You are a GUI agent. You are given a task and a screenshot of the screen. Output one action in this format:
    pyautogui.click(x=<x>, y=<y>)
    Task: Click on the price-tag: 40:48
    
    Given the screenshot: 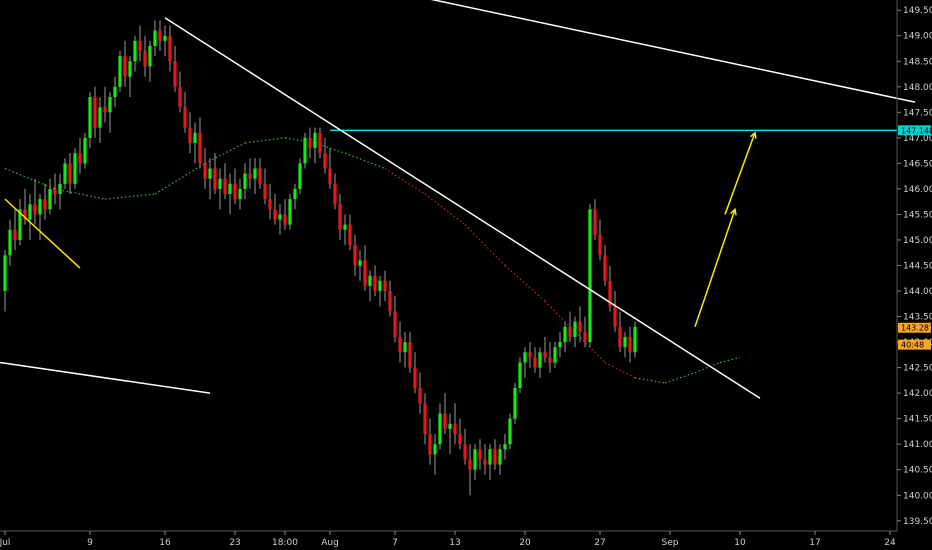 What is the action you would take?
    pyautogui.click(x=914, y=344)
    